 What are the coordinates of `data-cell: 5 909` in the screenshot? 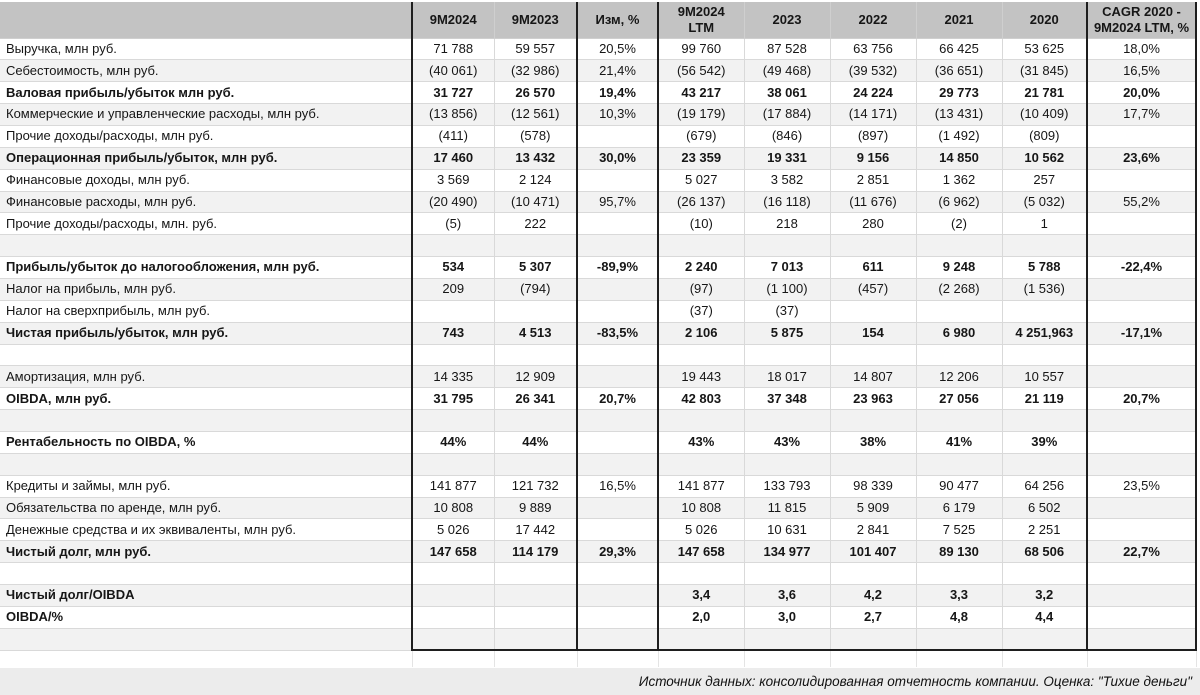 It's located at (873, 508).